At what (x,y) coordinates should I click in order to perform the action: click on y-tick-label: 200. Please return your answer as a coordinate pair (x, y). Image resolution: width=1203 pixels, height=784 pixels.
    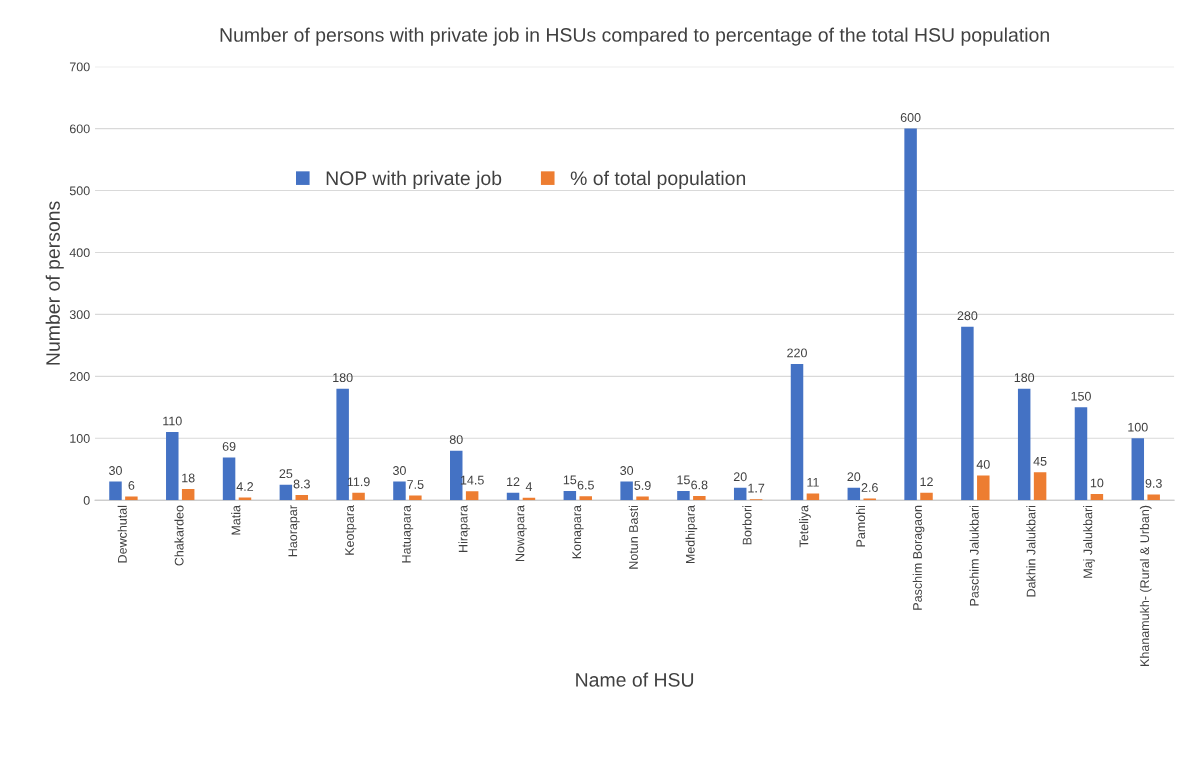
    Looking at the image, I should click on (79, 376).